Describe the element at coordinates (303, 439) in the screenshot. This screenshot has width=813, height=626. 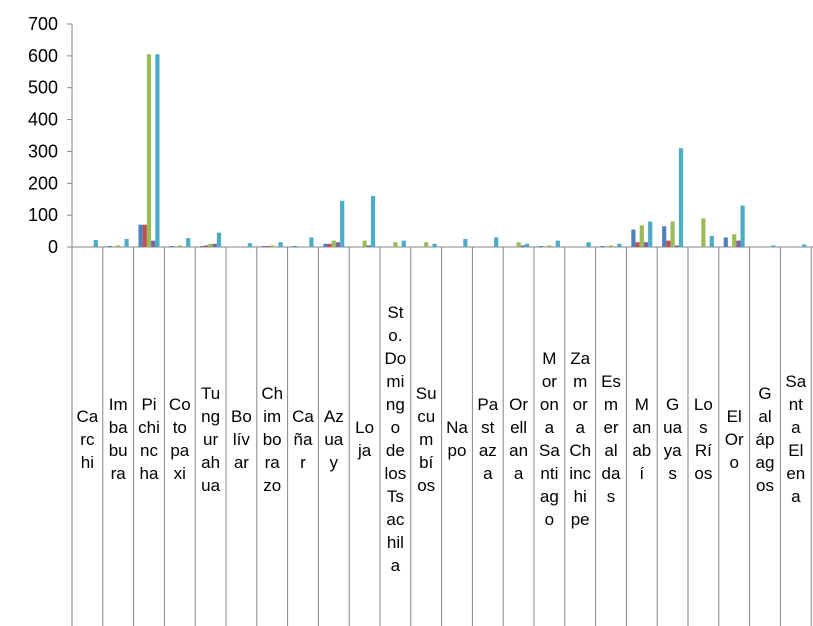
I see `category-label: Cañar` at that location.